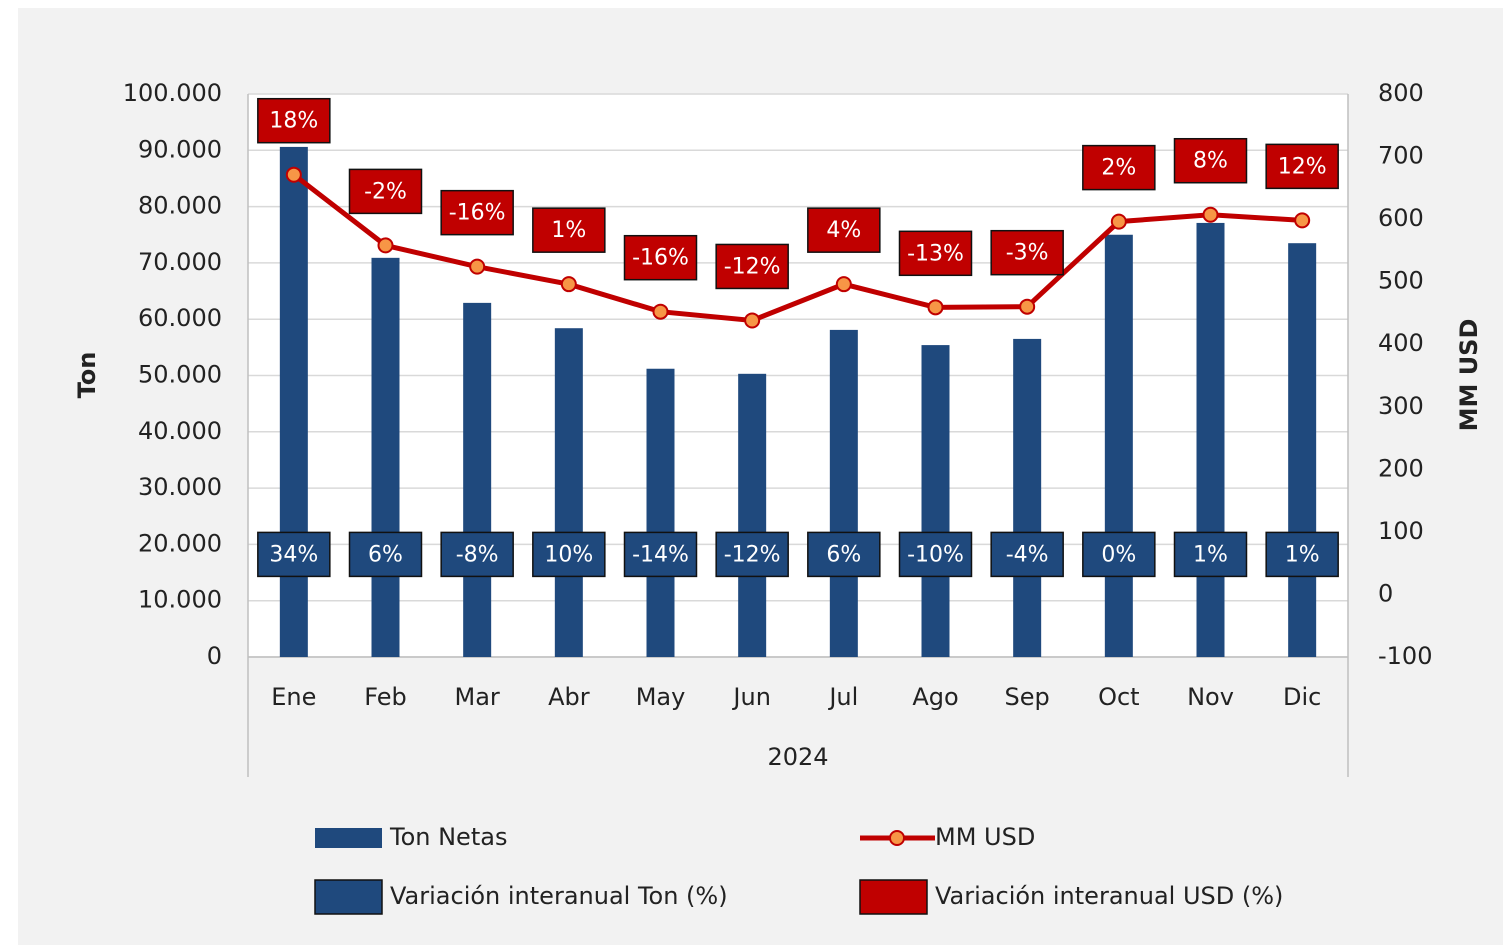 This screenshot has width=1503, height=945. I want to click on value-label: -4%, so click(1027, 554).